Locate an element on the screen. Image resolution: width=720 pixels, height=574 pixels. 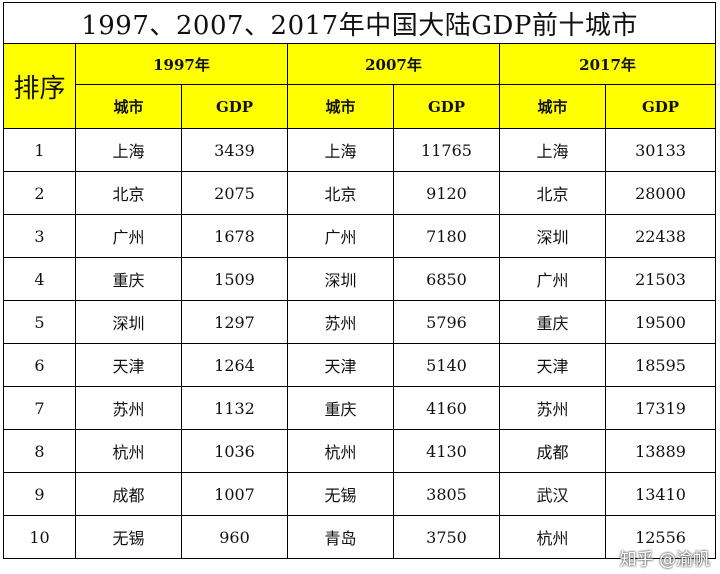
gdp-cell: 1264 is located at coordinates (234, 365).